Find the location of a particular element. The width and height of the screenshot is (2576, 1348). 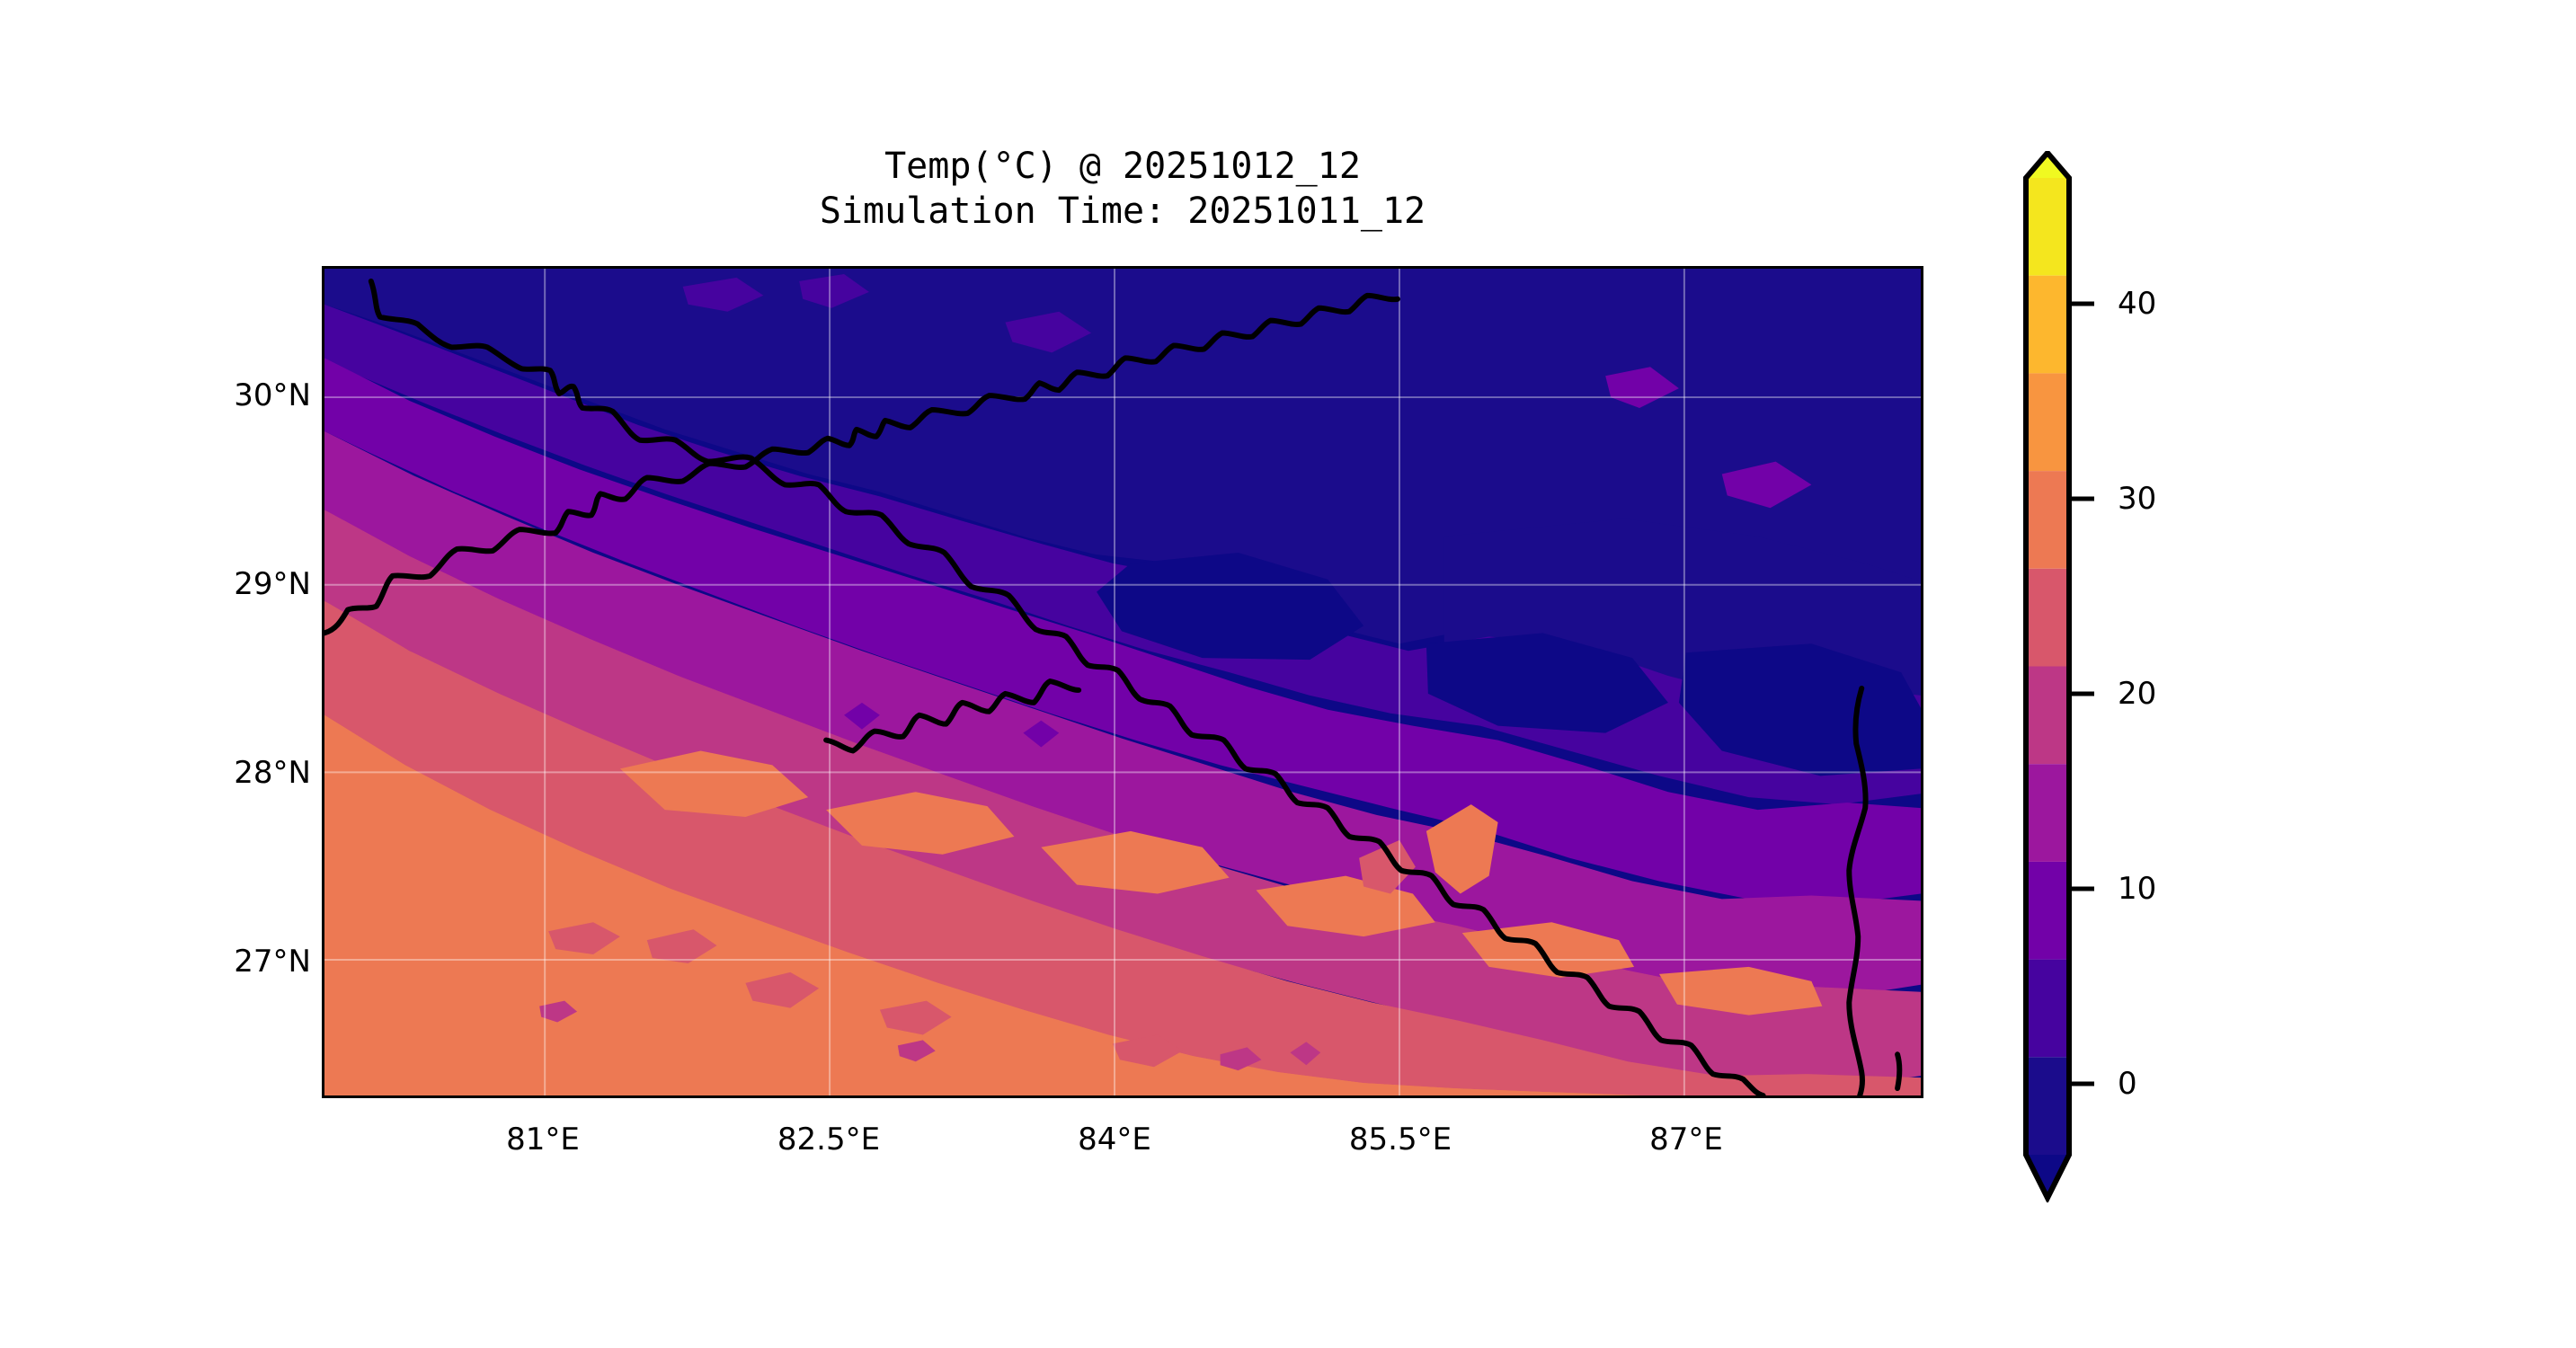

xtick-label-81E: 81°E is located at coordinates (543, 1139).